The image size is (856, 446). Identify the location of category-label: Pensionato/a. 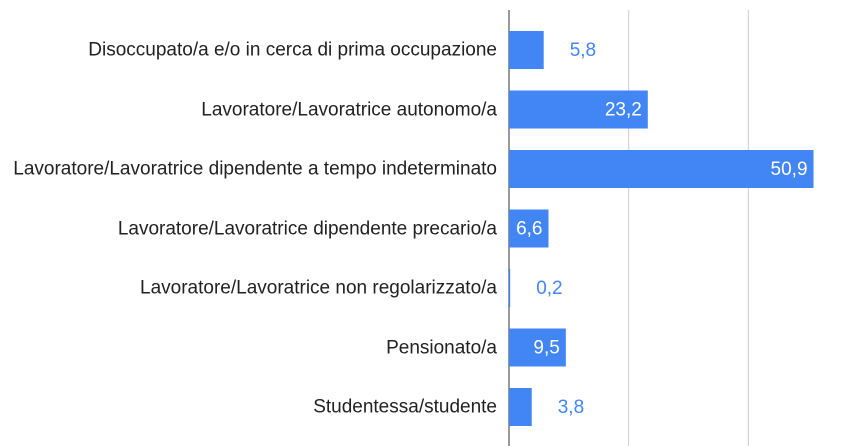
(441, 347).